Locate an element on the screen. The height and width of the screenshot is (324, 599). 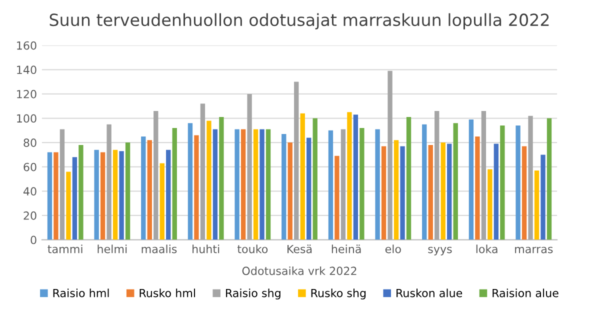
legend-label: Raision alue is located at coordinates (525, 293).